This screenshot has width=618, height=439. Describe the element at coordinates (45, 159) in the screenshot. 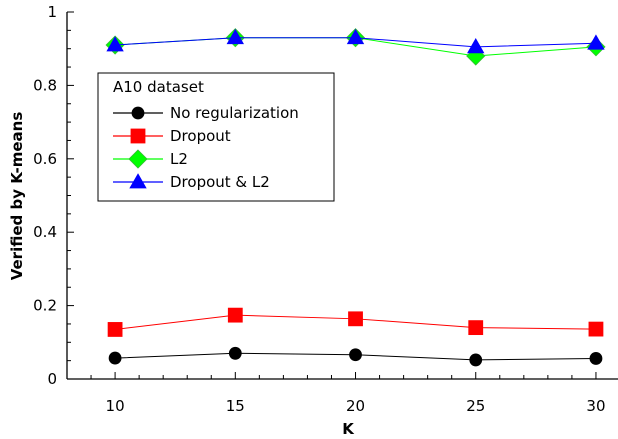

I see `y-tick-label: 0.6` at that location.